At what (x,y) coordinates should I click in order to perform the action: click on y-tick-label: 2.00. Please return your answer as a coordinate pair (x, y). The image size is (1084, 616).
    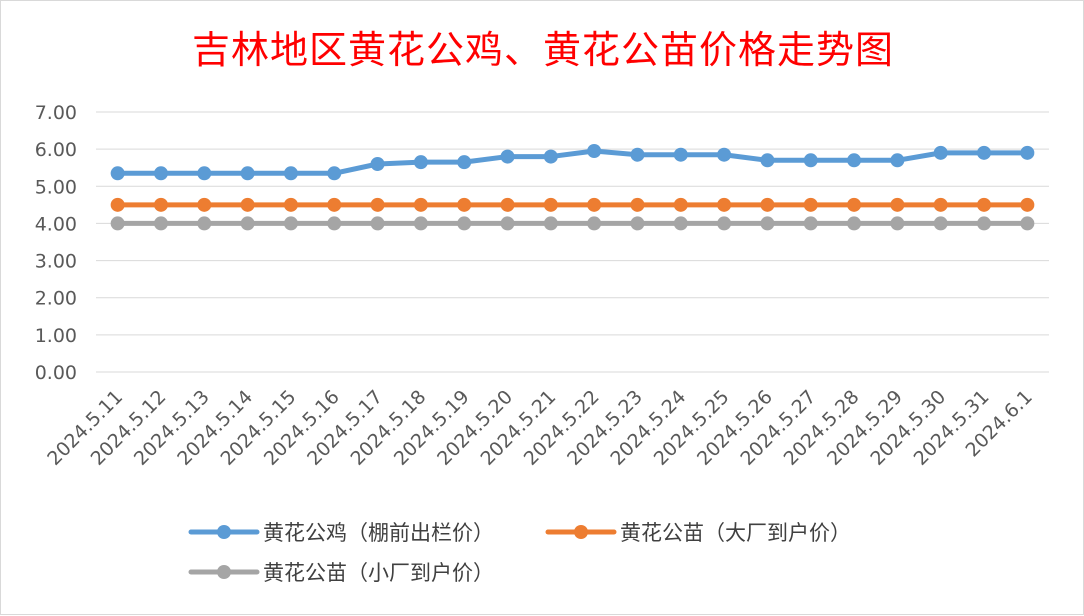
    Looking at the image, I should click on (56, 299).